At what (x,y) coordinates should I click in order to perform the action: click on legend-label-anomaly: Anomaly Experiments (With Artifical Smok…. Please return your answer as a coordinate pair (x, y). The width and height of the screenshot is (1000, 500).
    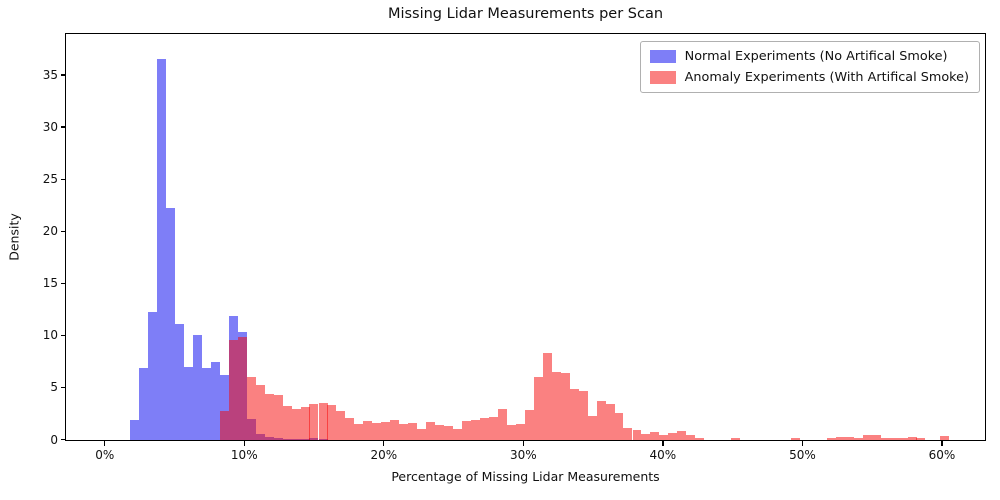
    Looking at the image, I should click on (826, 77).